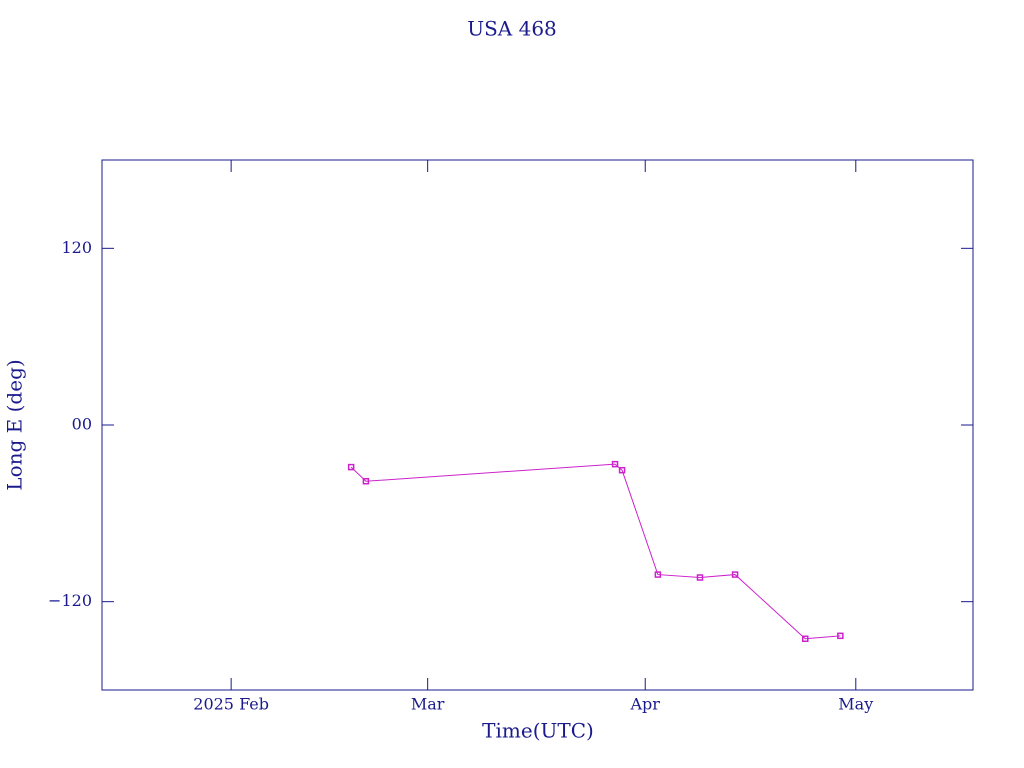 The width and height of the screenshot is (1024, 768). I want to click on x-tick-label: Mar, so click(428, 704).